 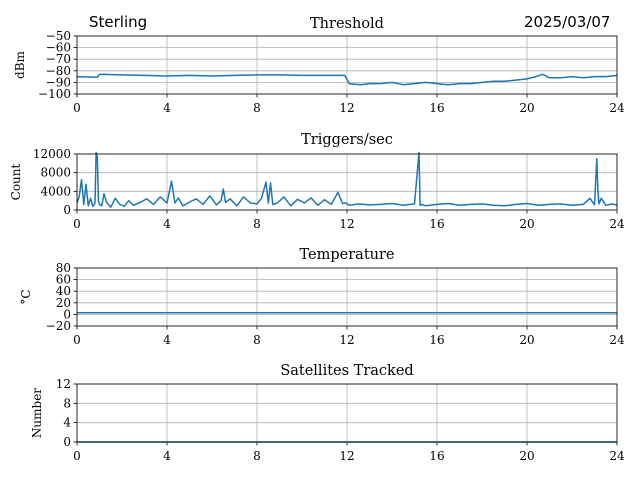 What do you see at coordinates (67, 403) in the screenshot?
I see `y-tick-label: 8` at bounding box center [67, 403].